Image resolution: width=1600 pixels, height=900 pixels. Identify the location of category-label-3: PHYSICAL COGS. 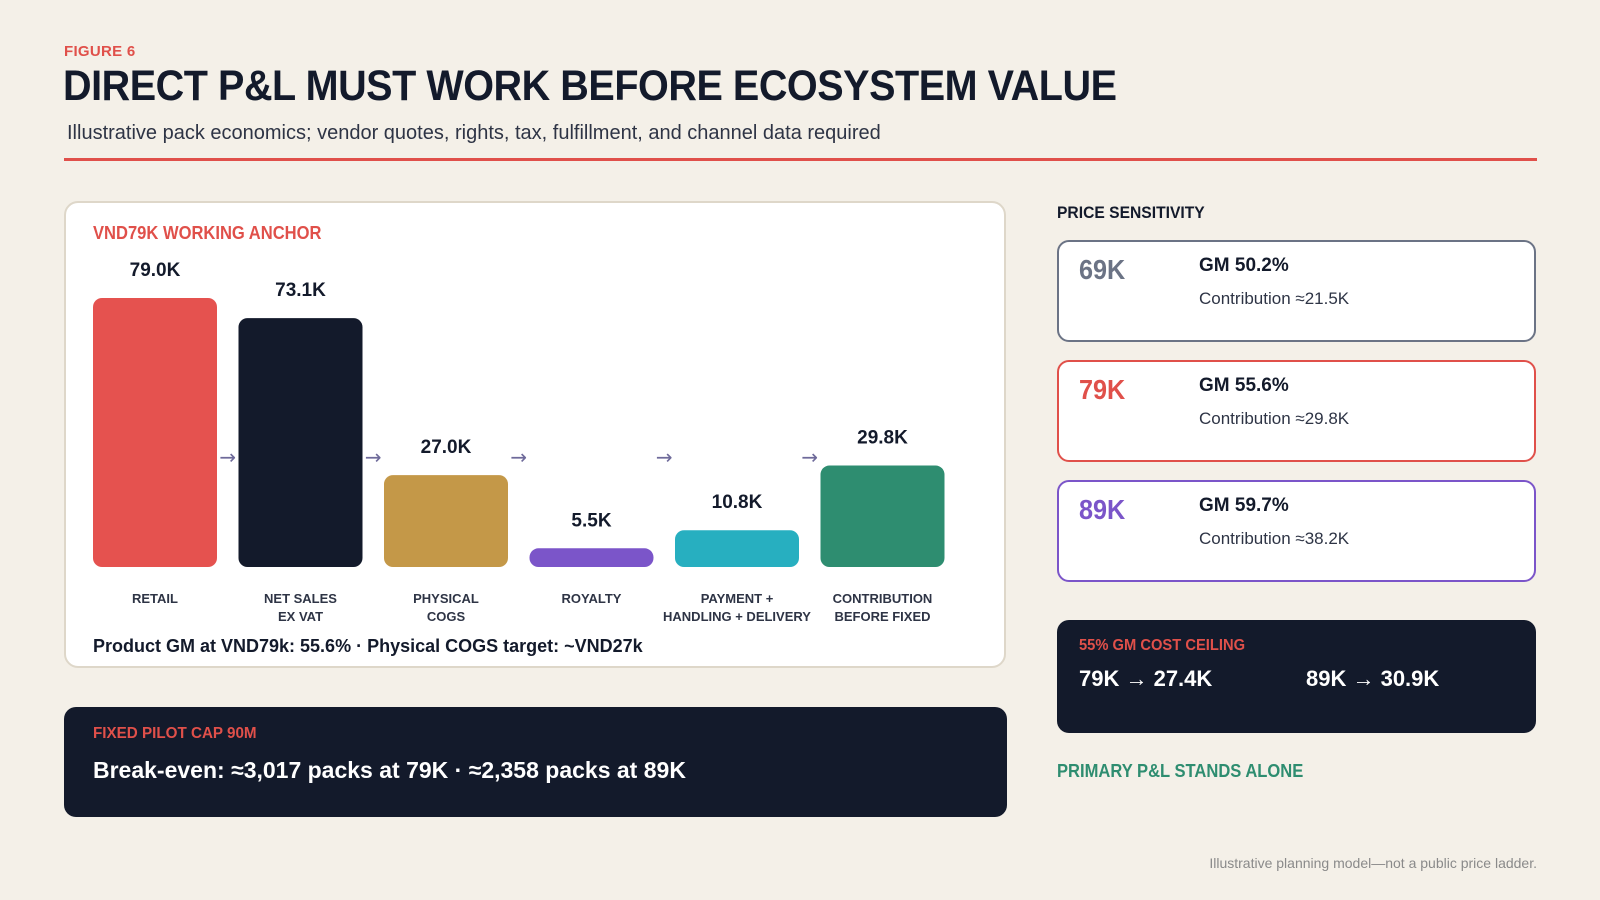
(446, 607).